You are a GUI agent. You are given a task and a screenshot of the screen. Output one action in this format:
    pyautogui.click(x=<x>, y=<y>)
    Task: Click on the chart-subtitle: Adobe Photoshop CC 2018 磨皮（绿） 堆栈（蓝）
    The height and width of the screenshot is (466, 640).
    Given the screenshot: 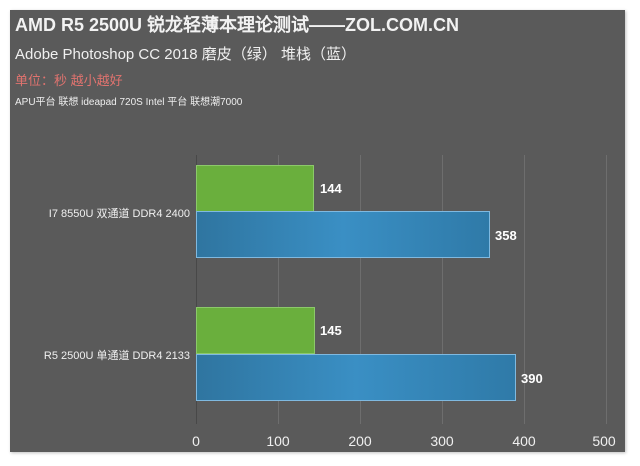 What is the action you would take?
    pyautogui.click(x=185, y=54)
    